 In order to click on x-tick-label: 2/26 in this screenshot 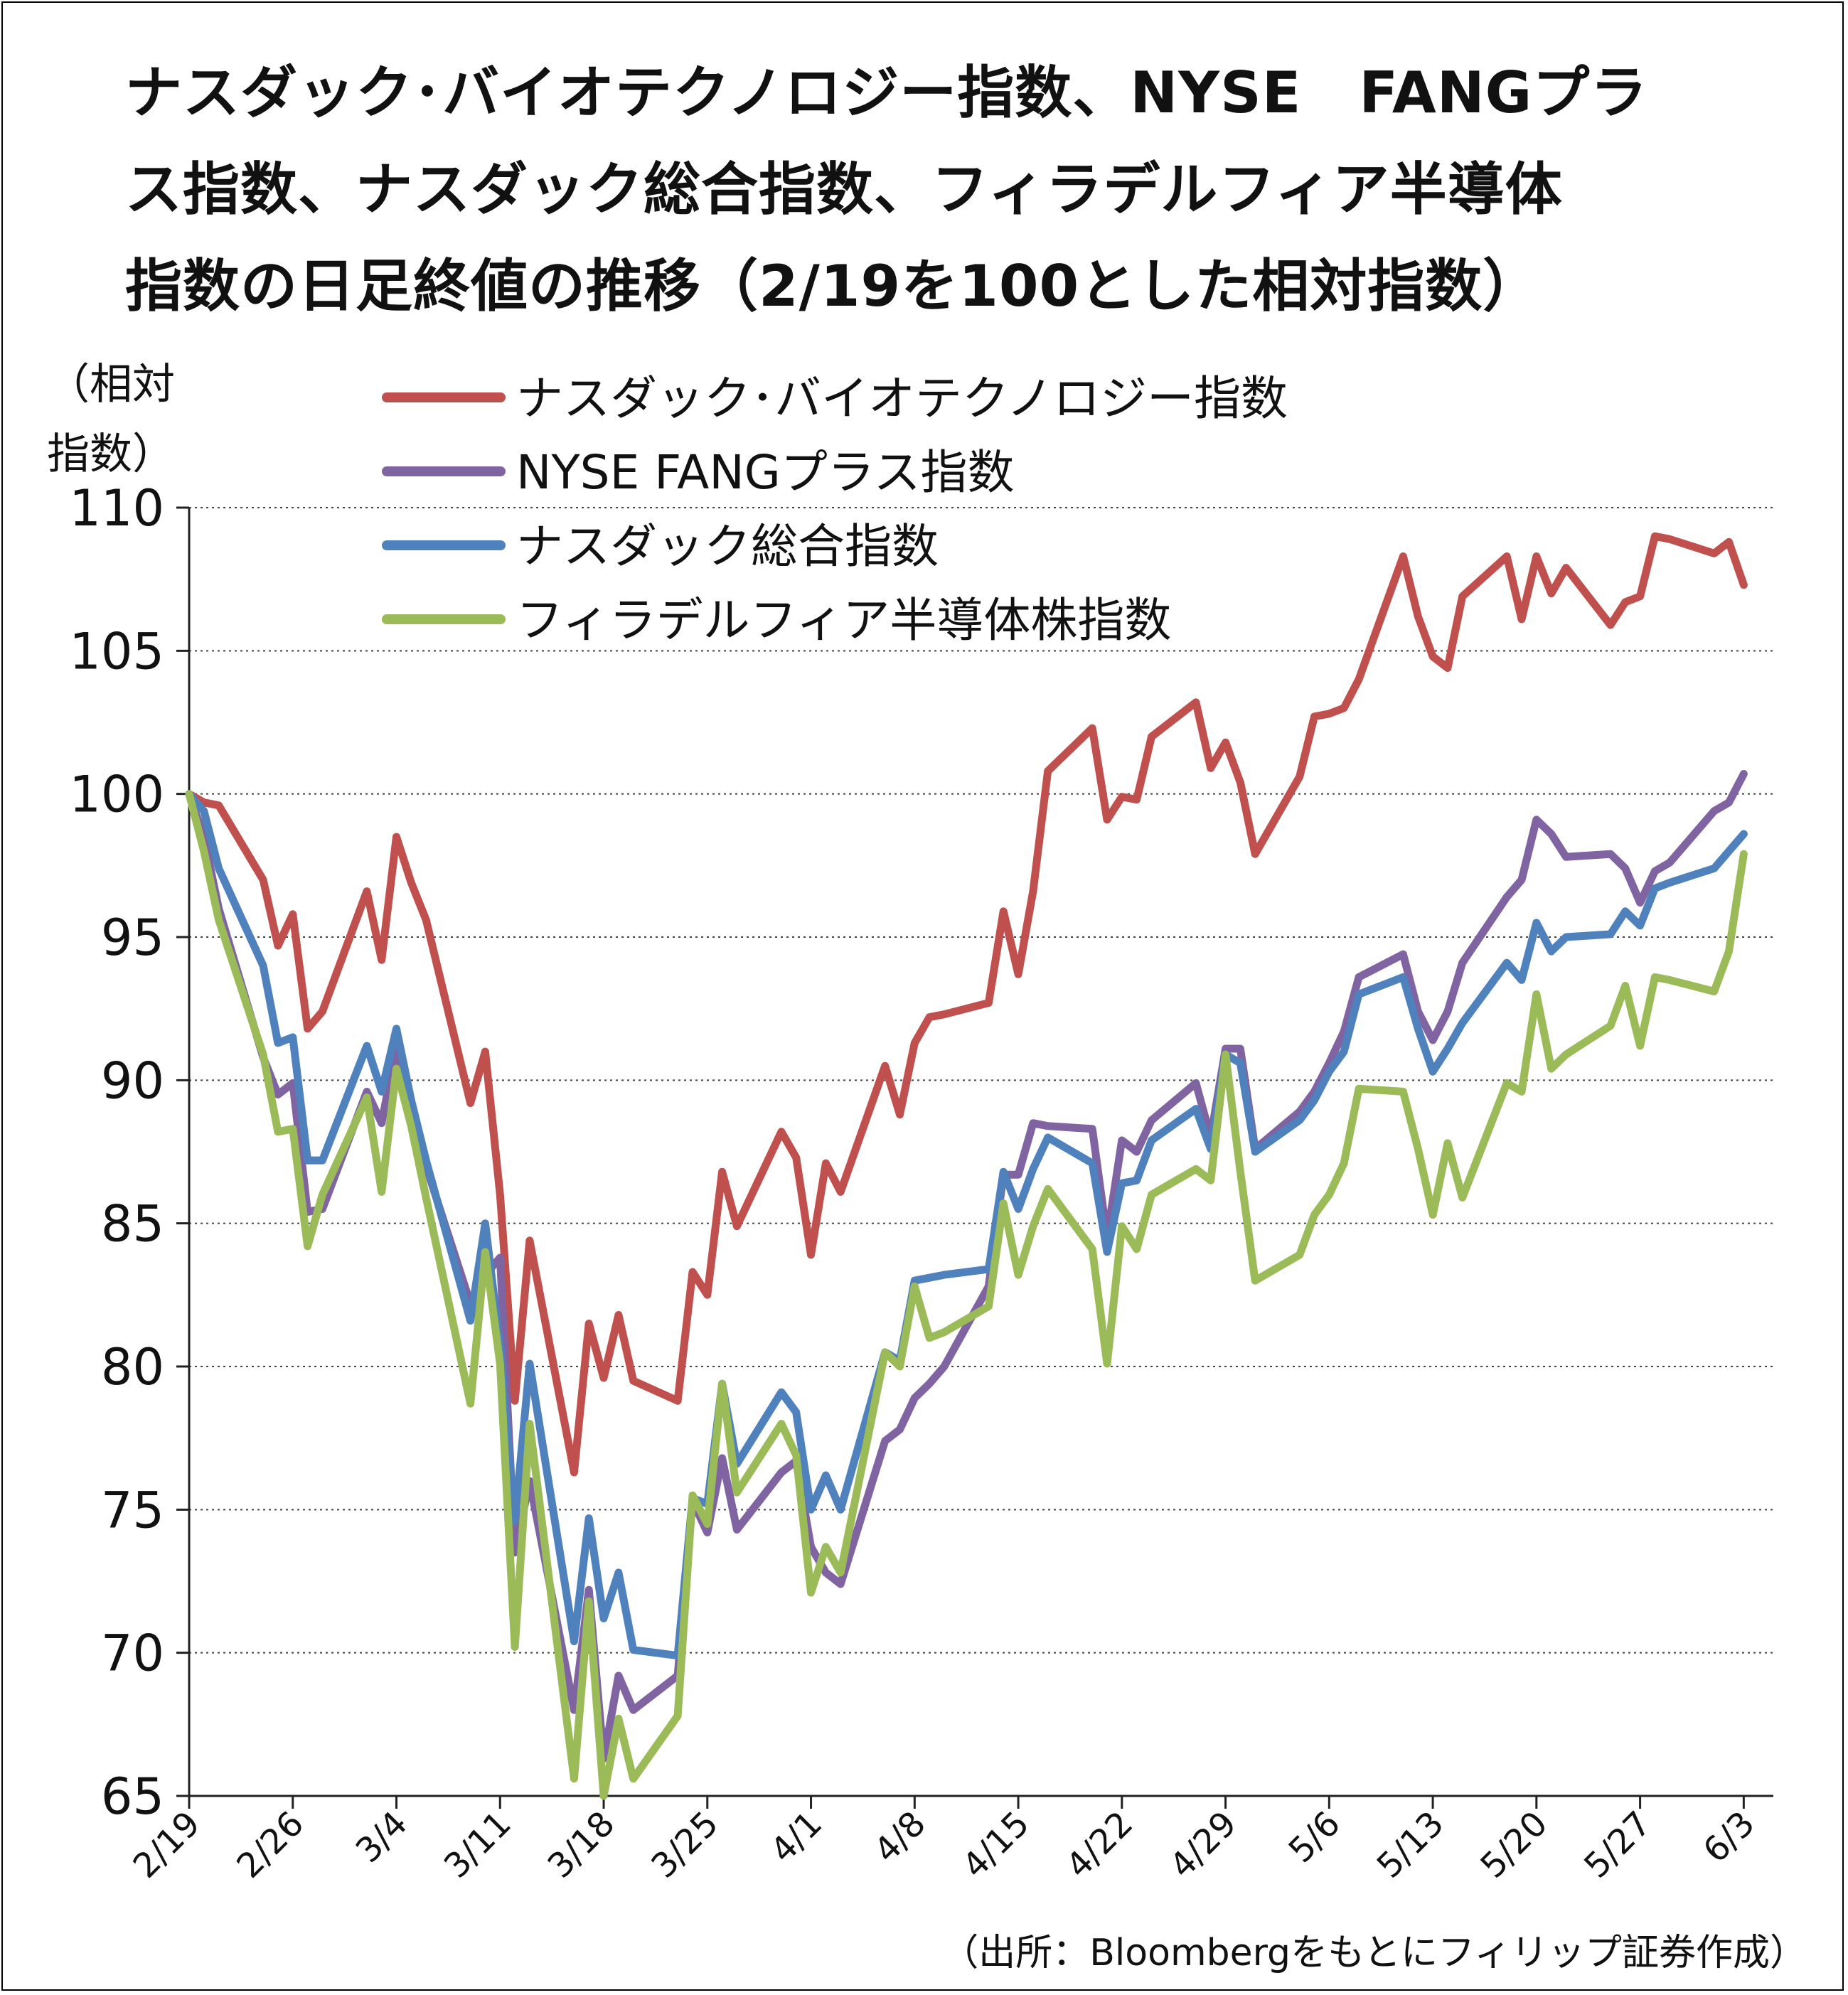, I will do `click(270, 1845)`.